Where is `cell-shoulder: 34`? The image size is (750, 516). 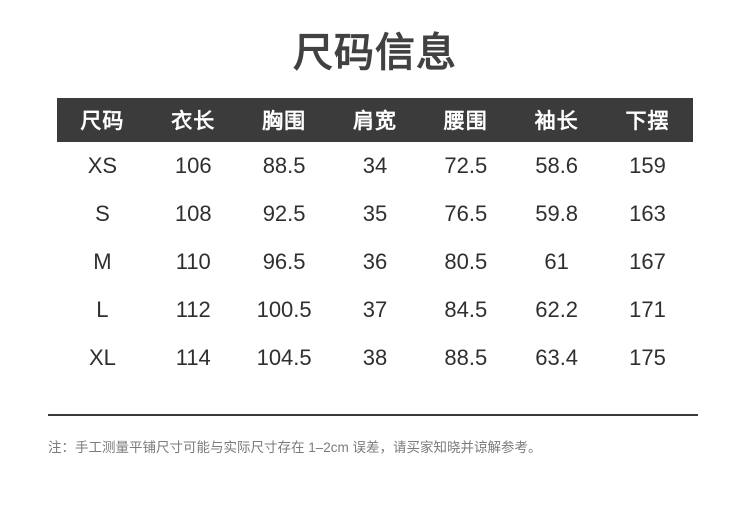
cell-shoulder: 34 is located at coordinates (375, 165).